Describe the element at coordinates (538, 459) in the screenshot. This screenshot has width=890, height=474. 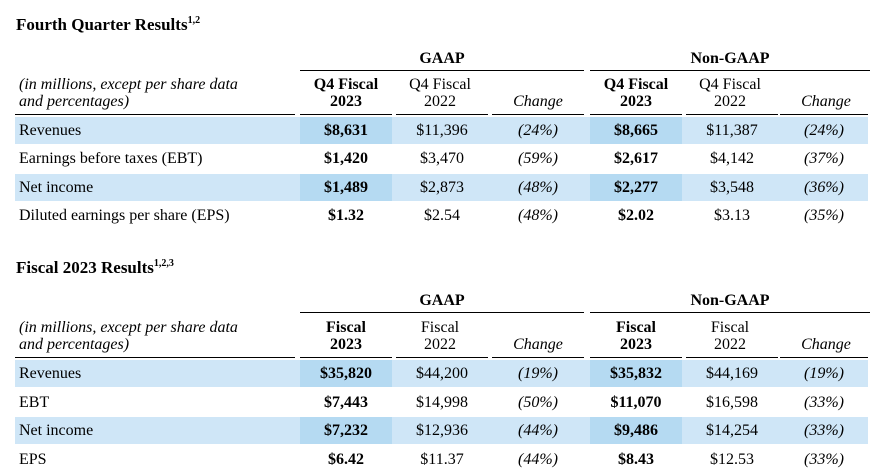
I see `gaap-change-value: (44%)` at that location.